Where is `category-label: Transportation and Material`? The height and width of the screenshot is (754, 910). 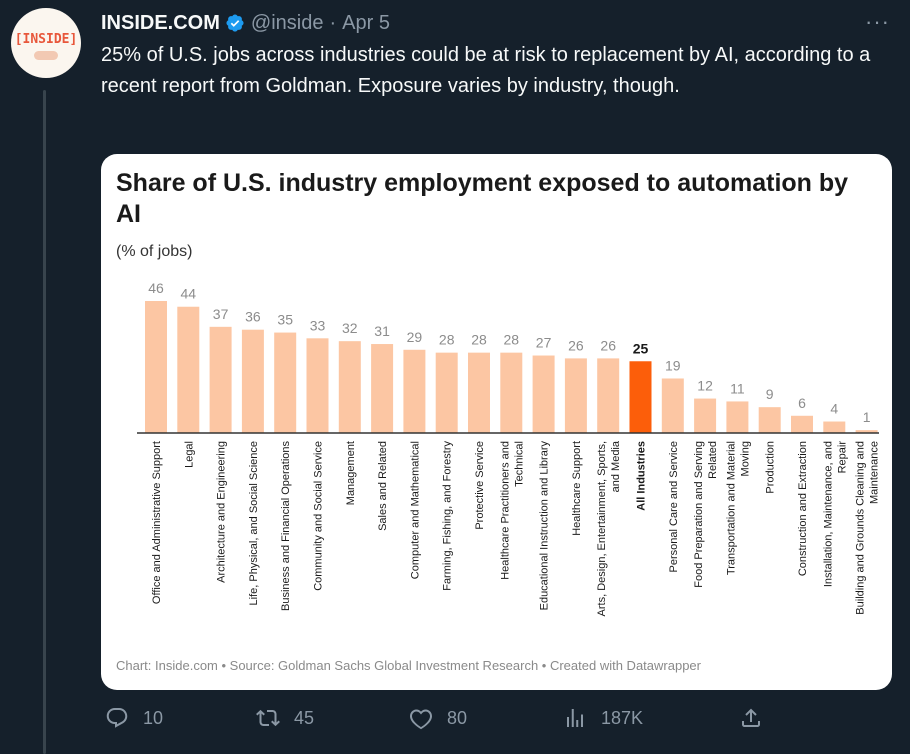
category-label: Transportation and Material is located at coordinates (731, 508).